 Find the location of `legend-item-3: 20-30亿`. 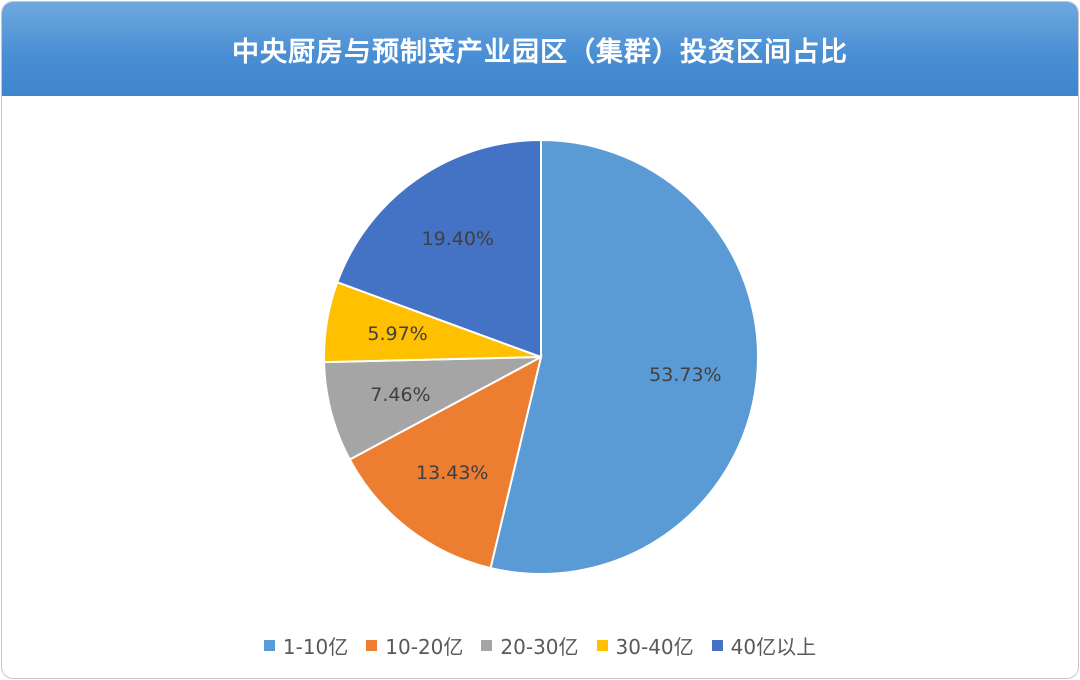

legend-item-3: 20-30亿 is located at coordinates (530, 645).